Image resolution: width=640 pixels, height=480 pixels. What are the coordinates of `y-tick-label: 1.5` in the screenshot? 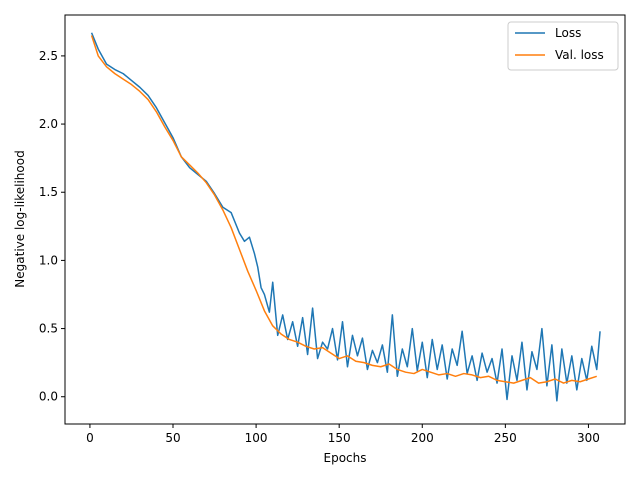 It's located at (48, 192).